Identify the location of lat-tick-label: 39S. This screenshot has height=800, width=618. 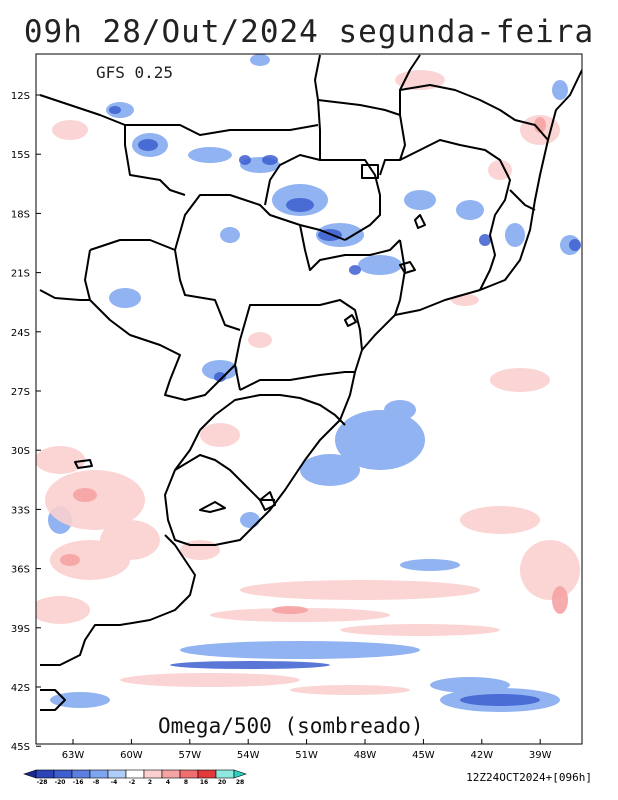
(20, 629).